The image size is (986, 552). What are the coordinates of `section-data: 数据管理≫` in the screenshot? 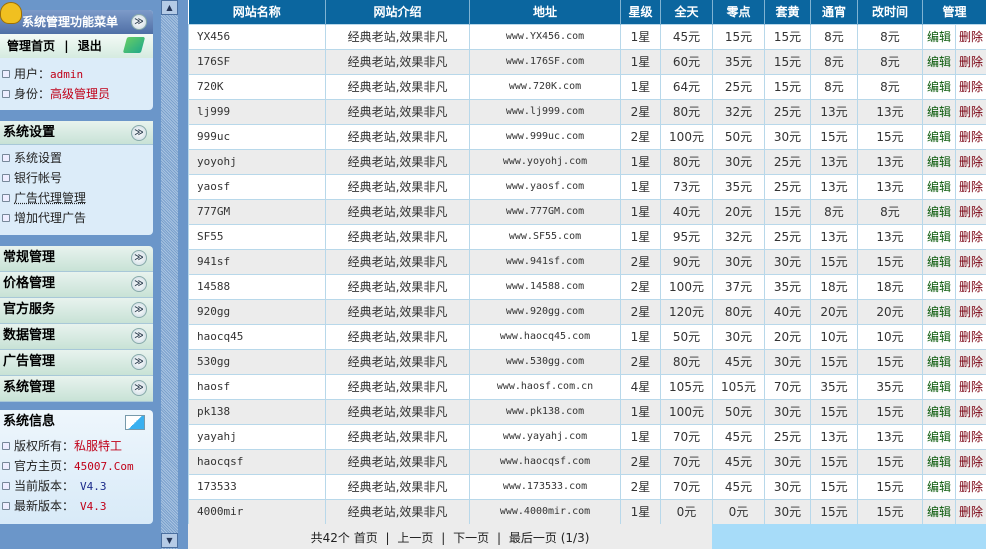 It's located at (76, 337).